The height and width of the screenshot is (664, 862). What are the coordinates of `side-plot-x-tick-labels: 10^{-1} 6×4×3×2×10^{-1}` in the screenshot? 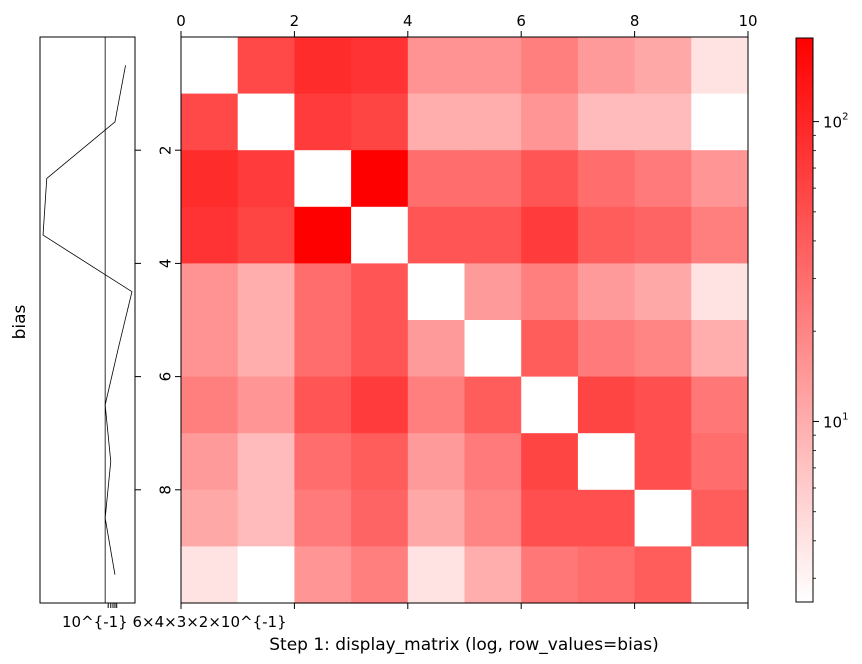 It's located at (174, 622).